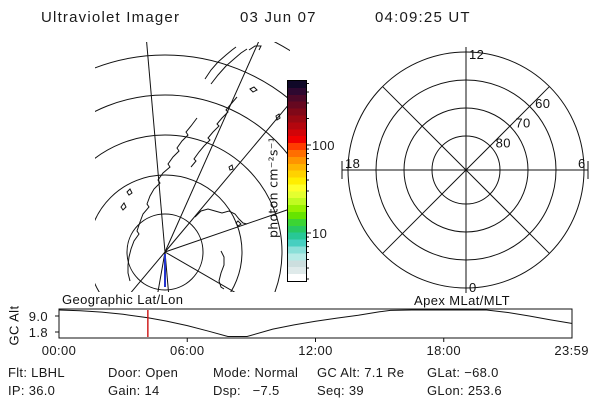  Describe the element at coordinates (187, 350) in the screenshot. I see `gc-alt-xtick-label: 06:00` at that location.